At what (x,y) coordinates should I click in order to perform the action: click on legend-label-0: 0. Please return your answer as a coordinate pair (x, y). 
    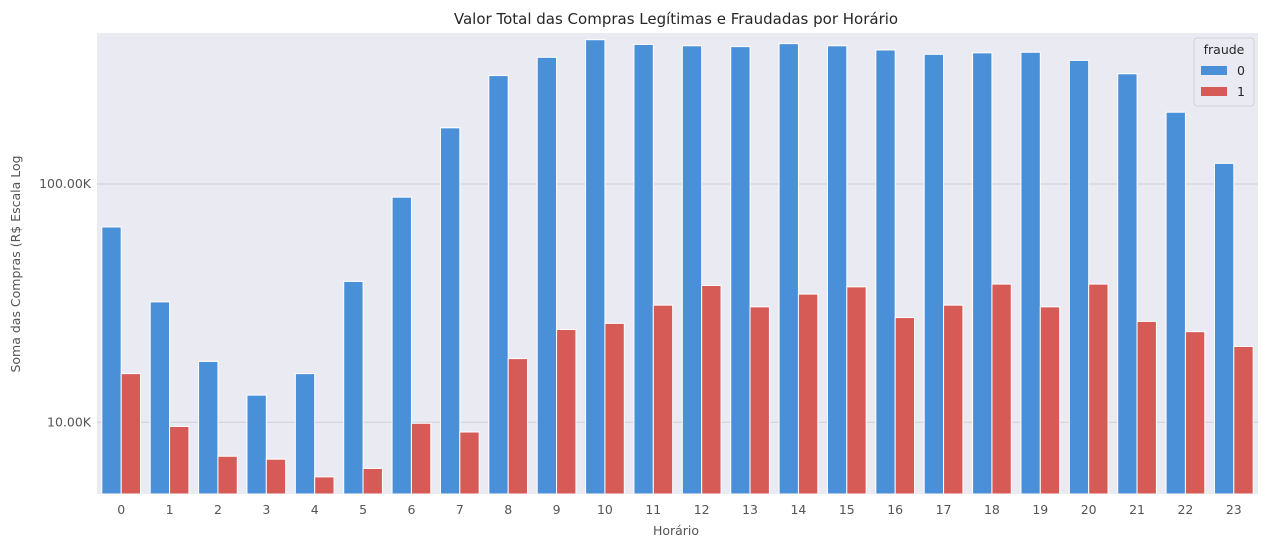
    Looking at the image, I should click on (1241, 70).